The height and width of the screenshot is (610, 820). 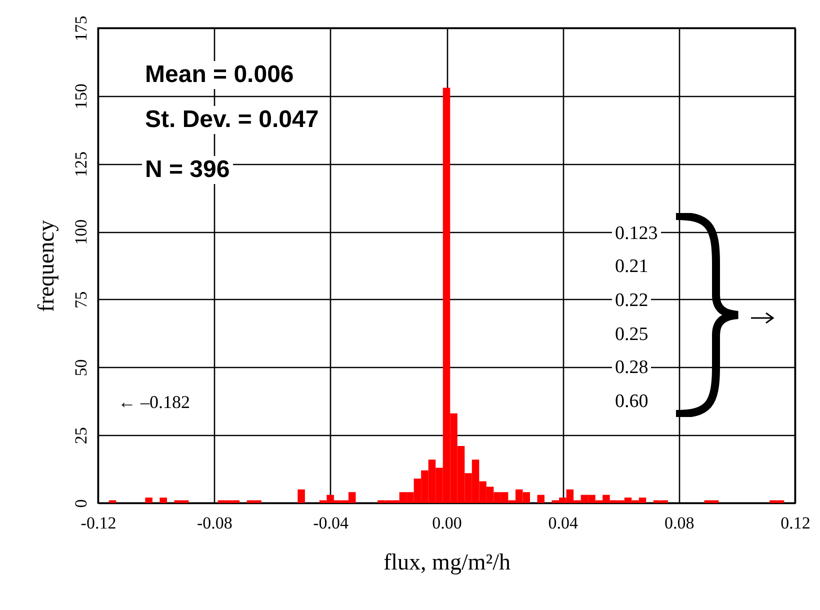 I want to click on y-tick-label: 50, so click(x=81, y=367).